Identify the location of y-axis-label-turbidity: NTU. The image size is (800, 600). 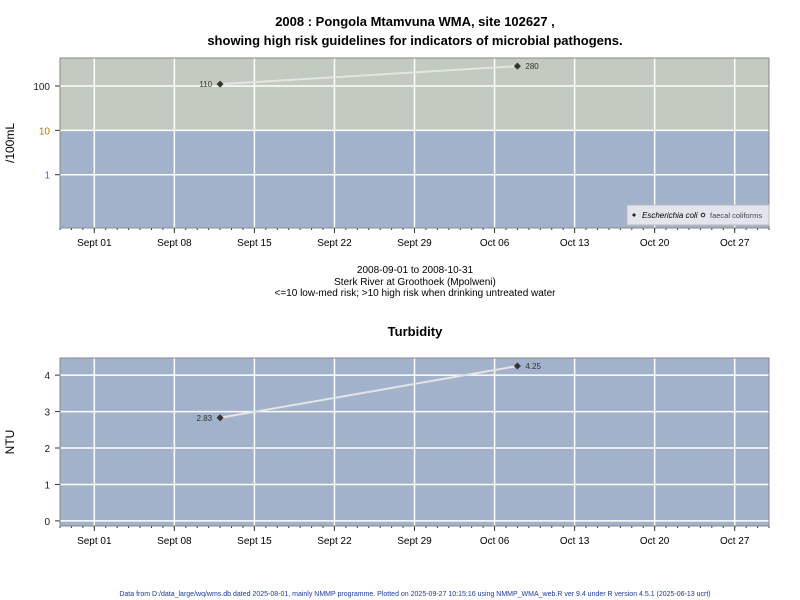
(10, 442).